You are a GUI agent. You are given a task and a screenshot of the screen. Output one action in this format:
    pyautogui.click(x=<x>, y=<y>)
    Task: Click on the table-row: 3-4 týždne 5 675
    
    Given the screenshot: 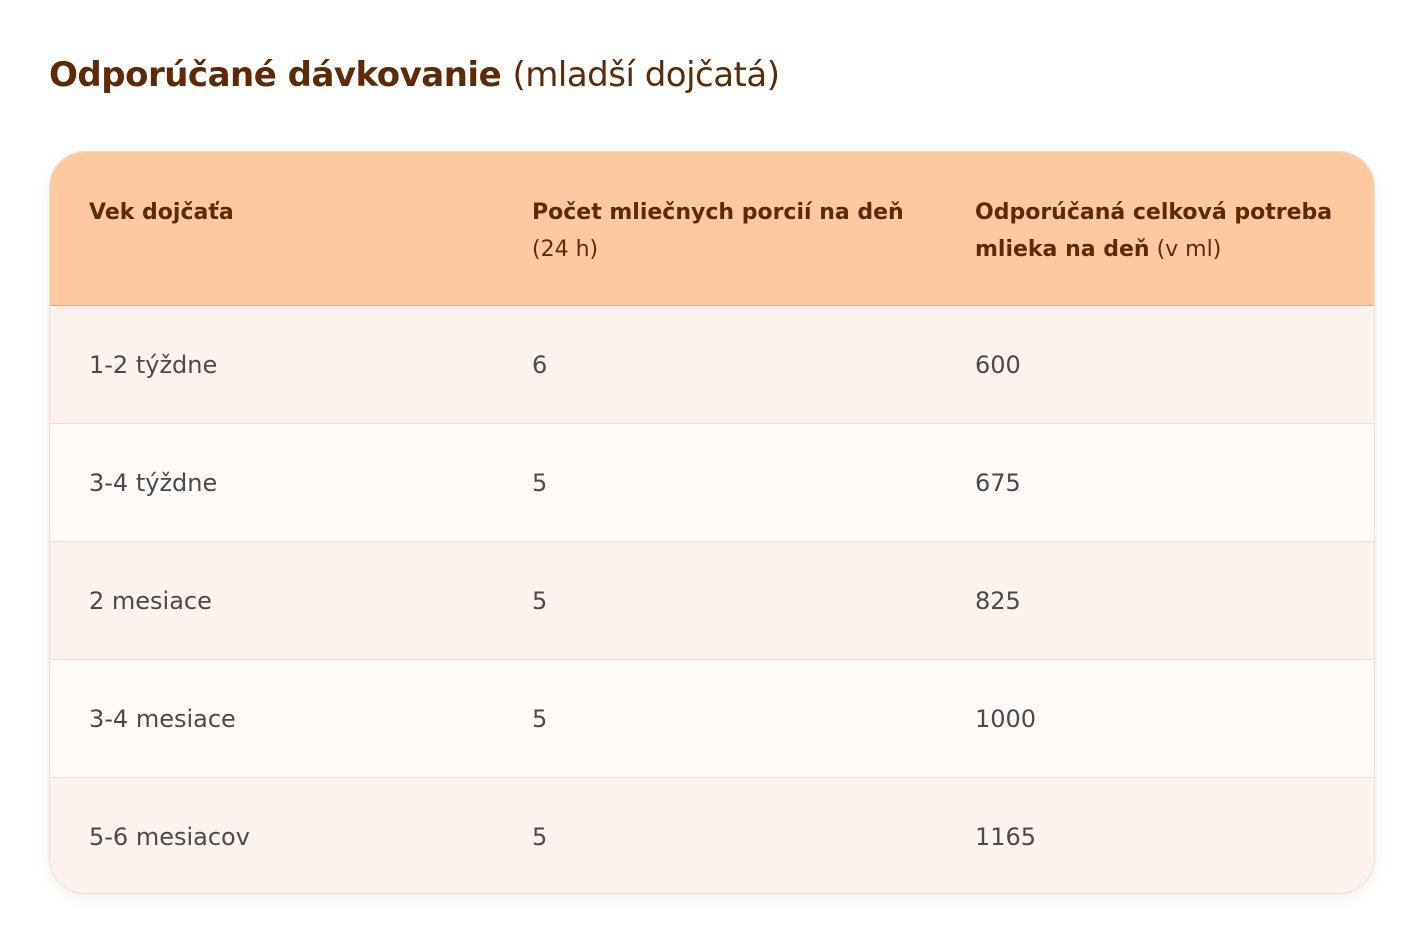 What is the action you would take?
    pyautogui.click(x=712, y=483)
    